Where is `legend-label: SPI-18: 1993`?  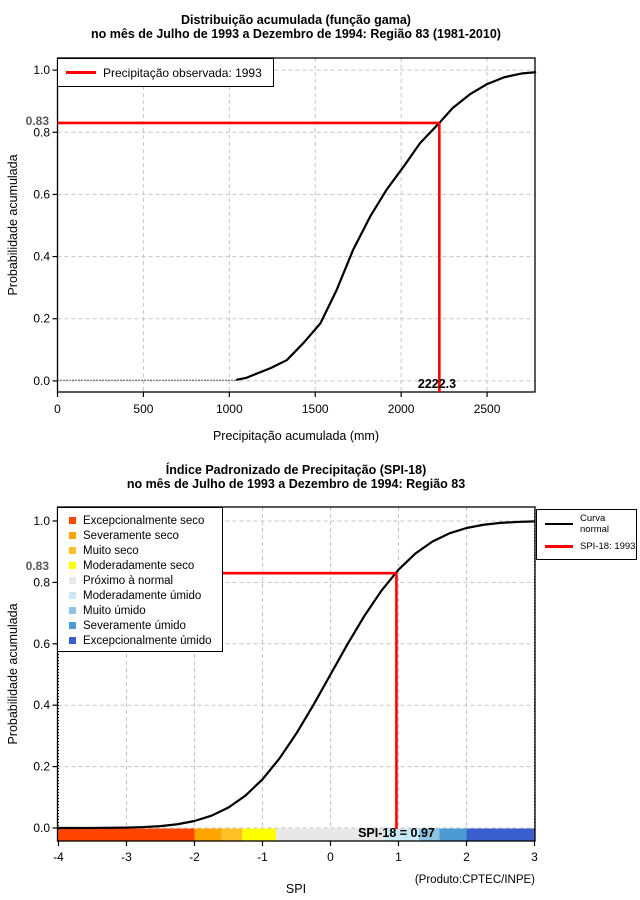 legend-label: SPI-18: 1993 is located at coordinates (608, 546).